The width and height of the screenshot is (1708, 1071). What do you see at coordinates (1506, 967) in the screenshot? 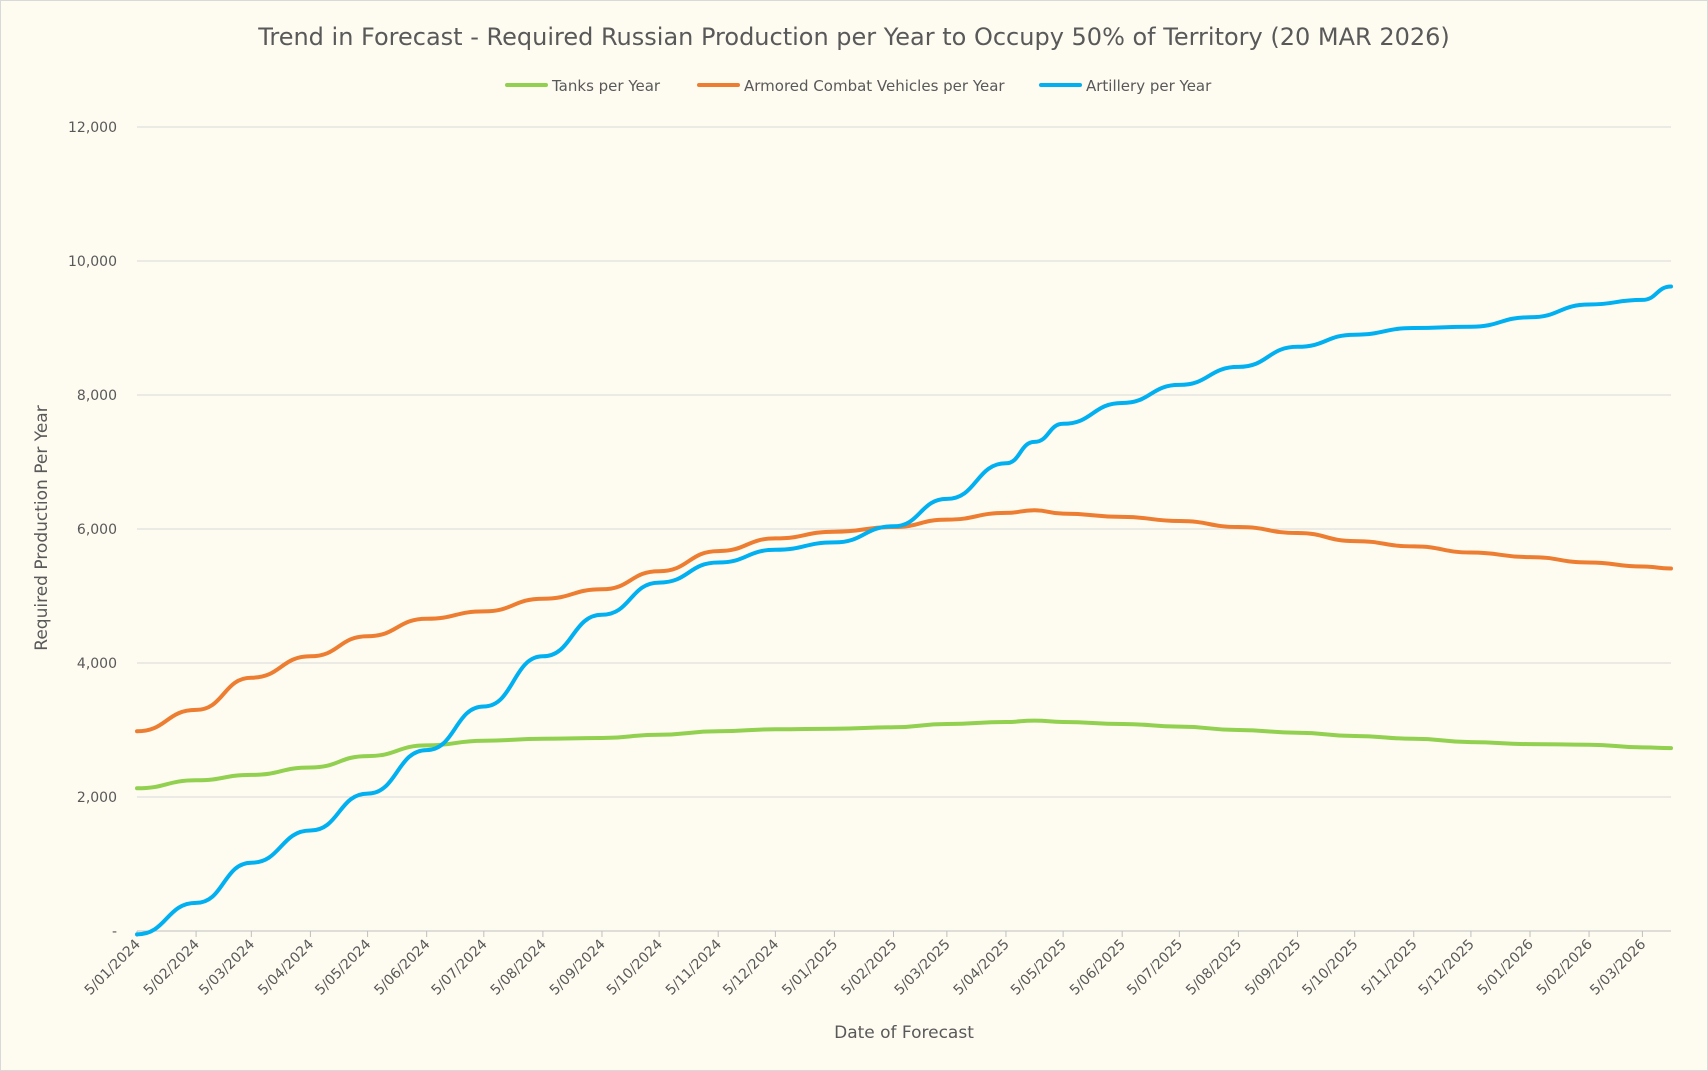
I see `x-tick-label: 5/01/2026` at bounding box center [1506, 967].